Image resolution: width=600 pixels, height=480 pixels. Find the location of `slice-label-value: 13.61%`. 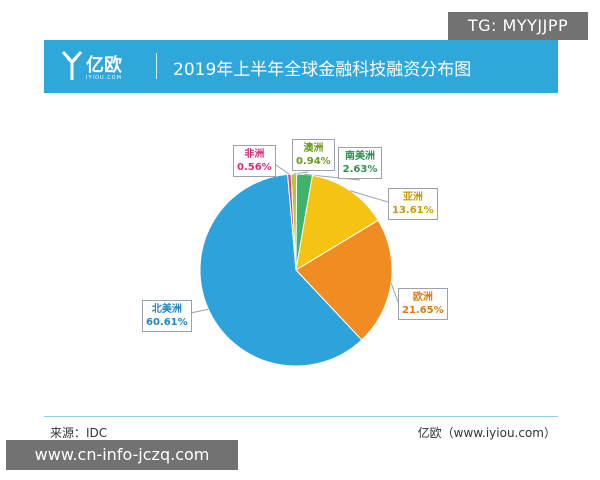

slice-label-value: 13.61% is located at coordinates (413, 210).